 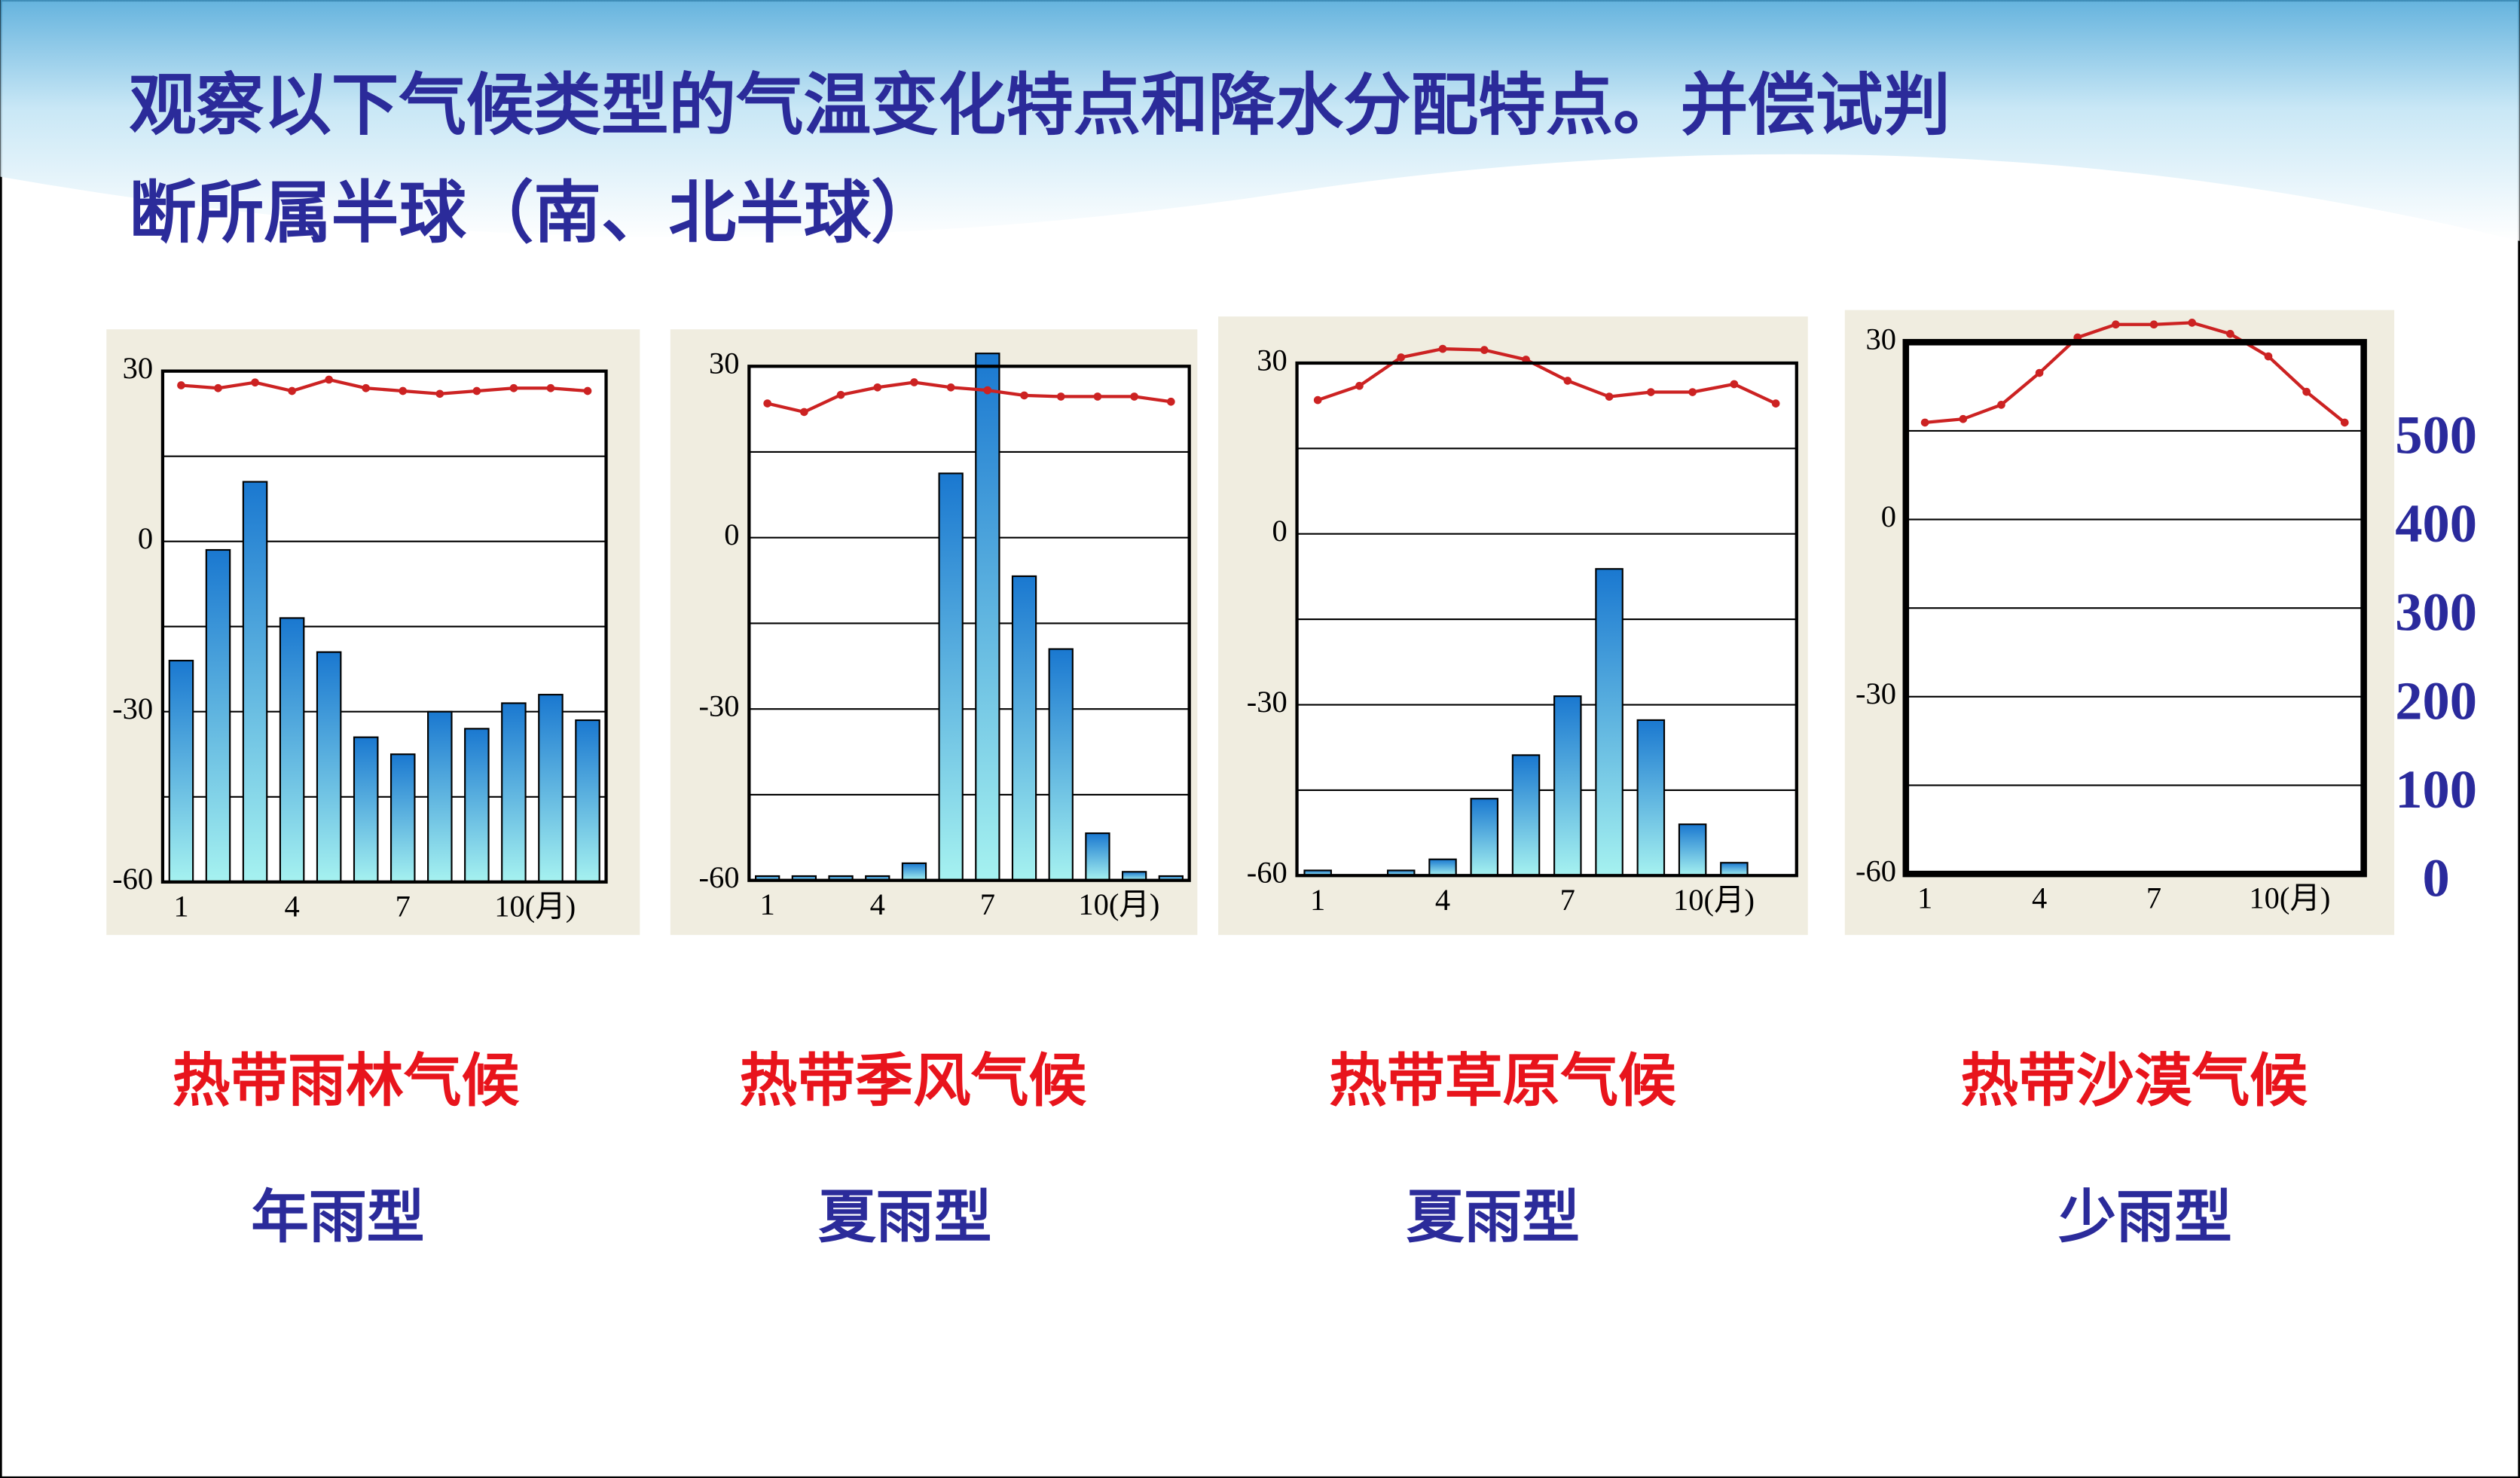 I want to click on x-tick-label: 1, so click(x=767, y=904).